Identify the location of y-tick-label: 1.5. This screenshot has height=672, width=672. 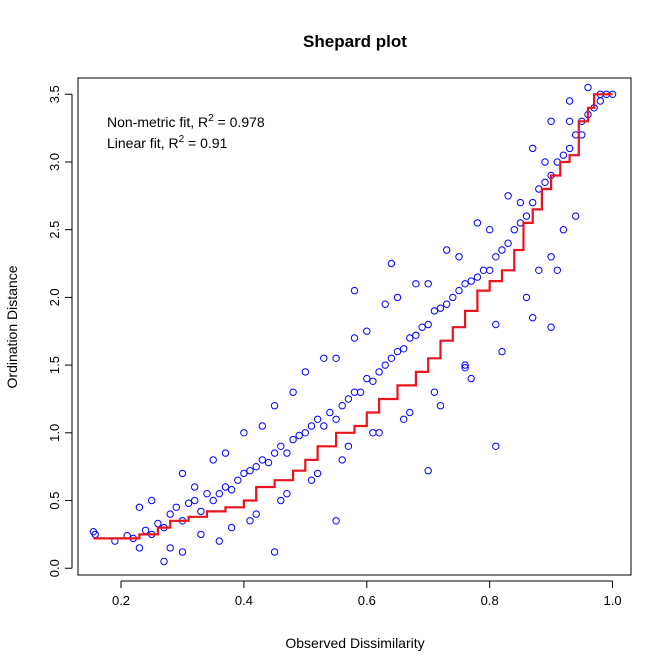
(54, 365).